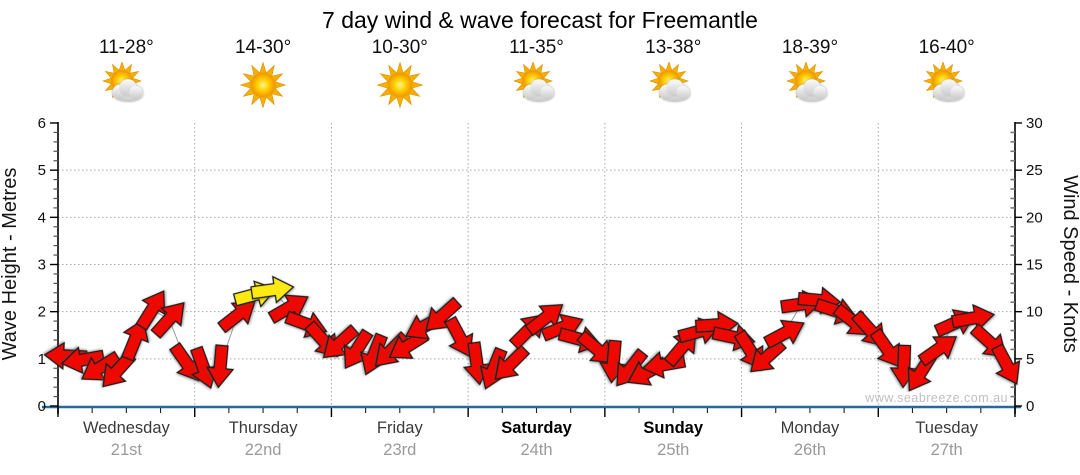 The width and height of the screenshot is (1080, 475). I want to click on day-label: Monday 26th, so click(810, 439).